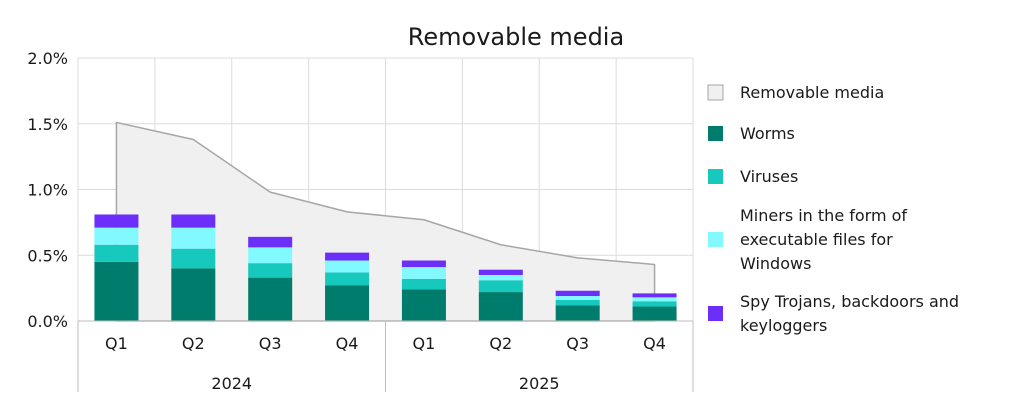 The image size is (1024, 408). I want to click on legend-label: Windows, so click(775, 263).